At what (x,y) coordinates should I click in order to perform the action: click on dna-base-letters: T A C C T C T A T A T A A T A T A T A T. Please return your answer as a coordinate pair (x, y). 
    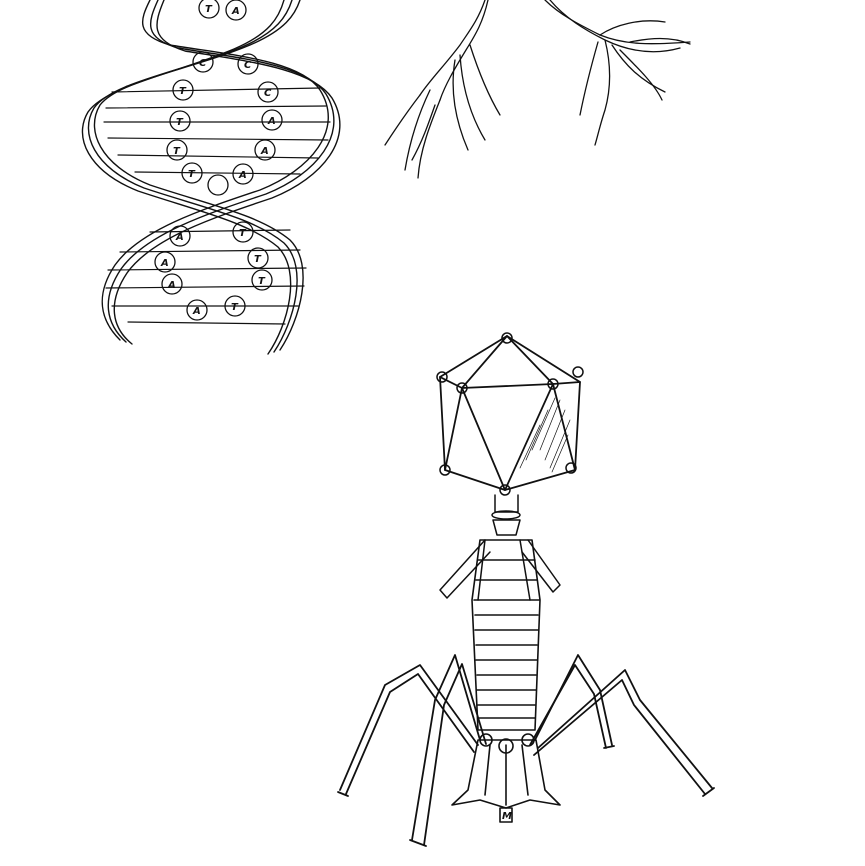
    Looking at the image, I should click on (218, 160).